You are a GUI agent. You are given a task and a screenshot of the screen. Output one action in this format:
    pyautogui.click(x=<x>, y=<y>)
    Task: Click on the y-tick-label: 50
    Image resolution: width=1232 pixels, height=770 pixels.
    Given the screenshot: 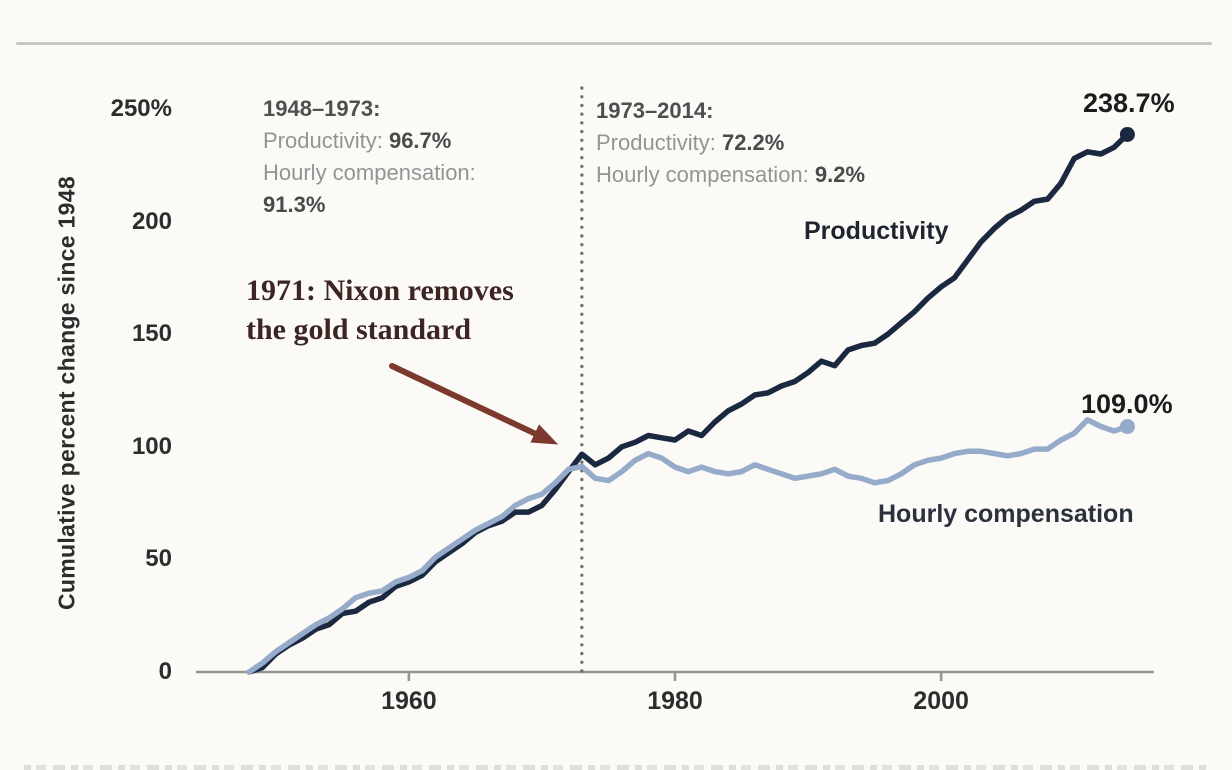 What is the action you would take?
    pyautogui.click(x=158, y=559)
    